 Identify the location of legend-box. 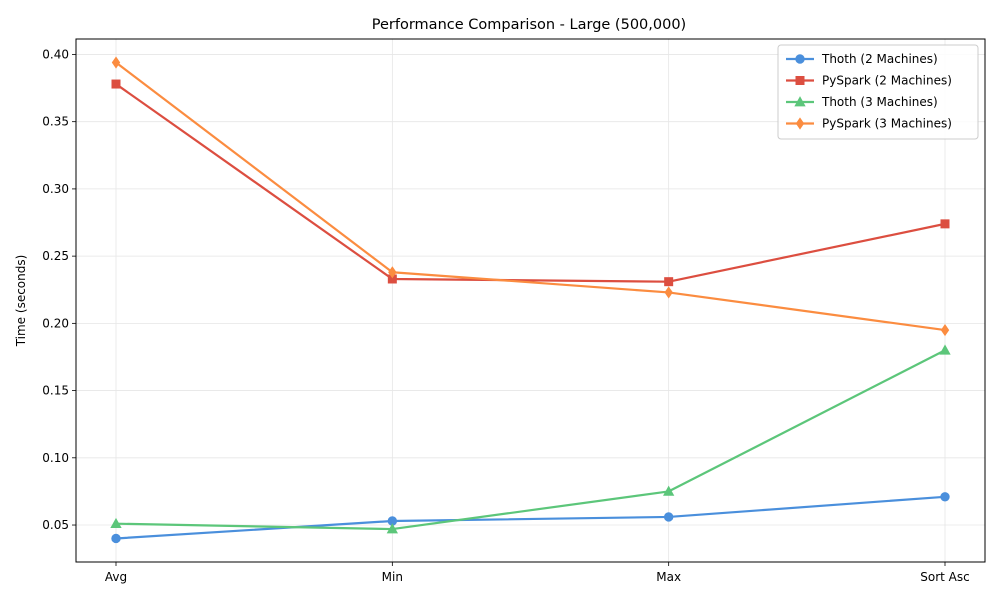
(878, 92).